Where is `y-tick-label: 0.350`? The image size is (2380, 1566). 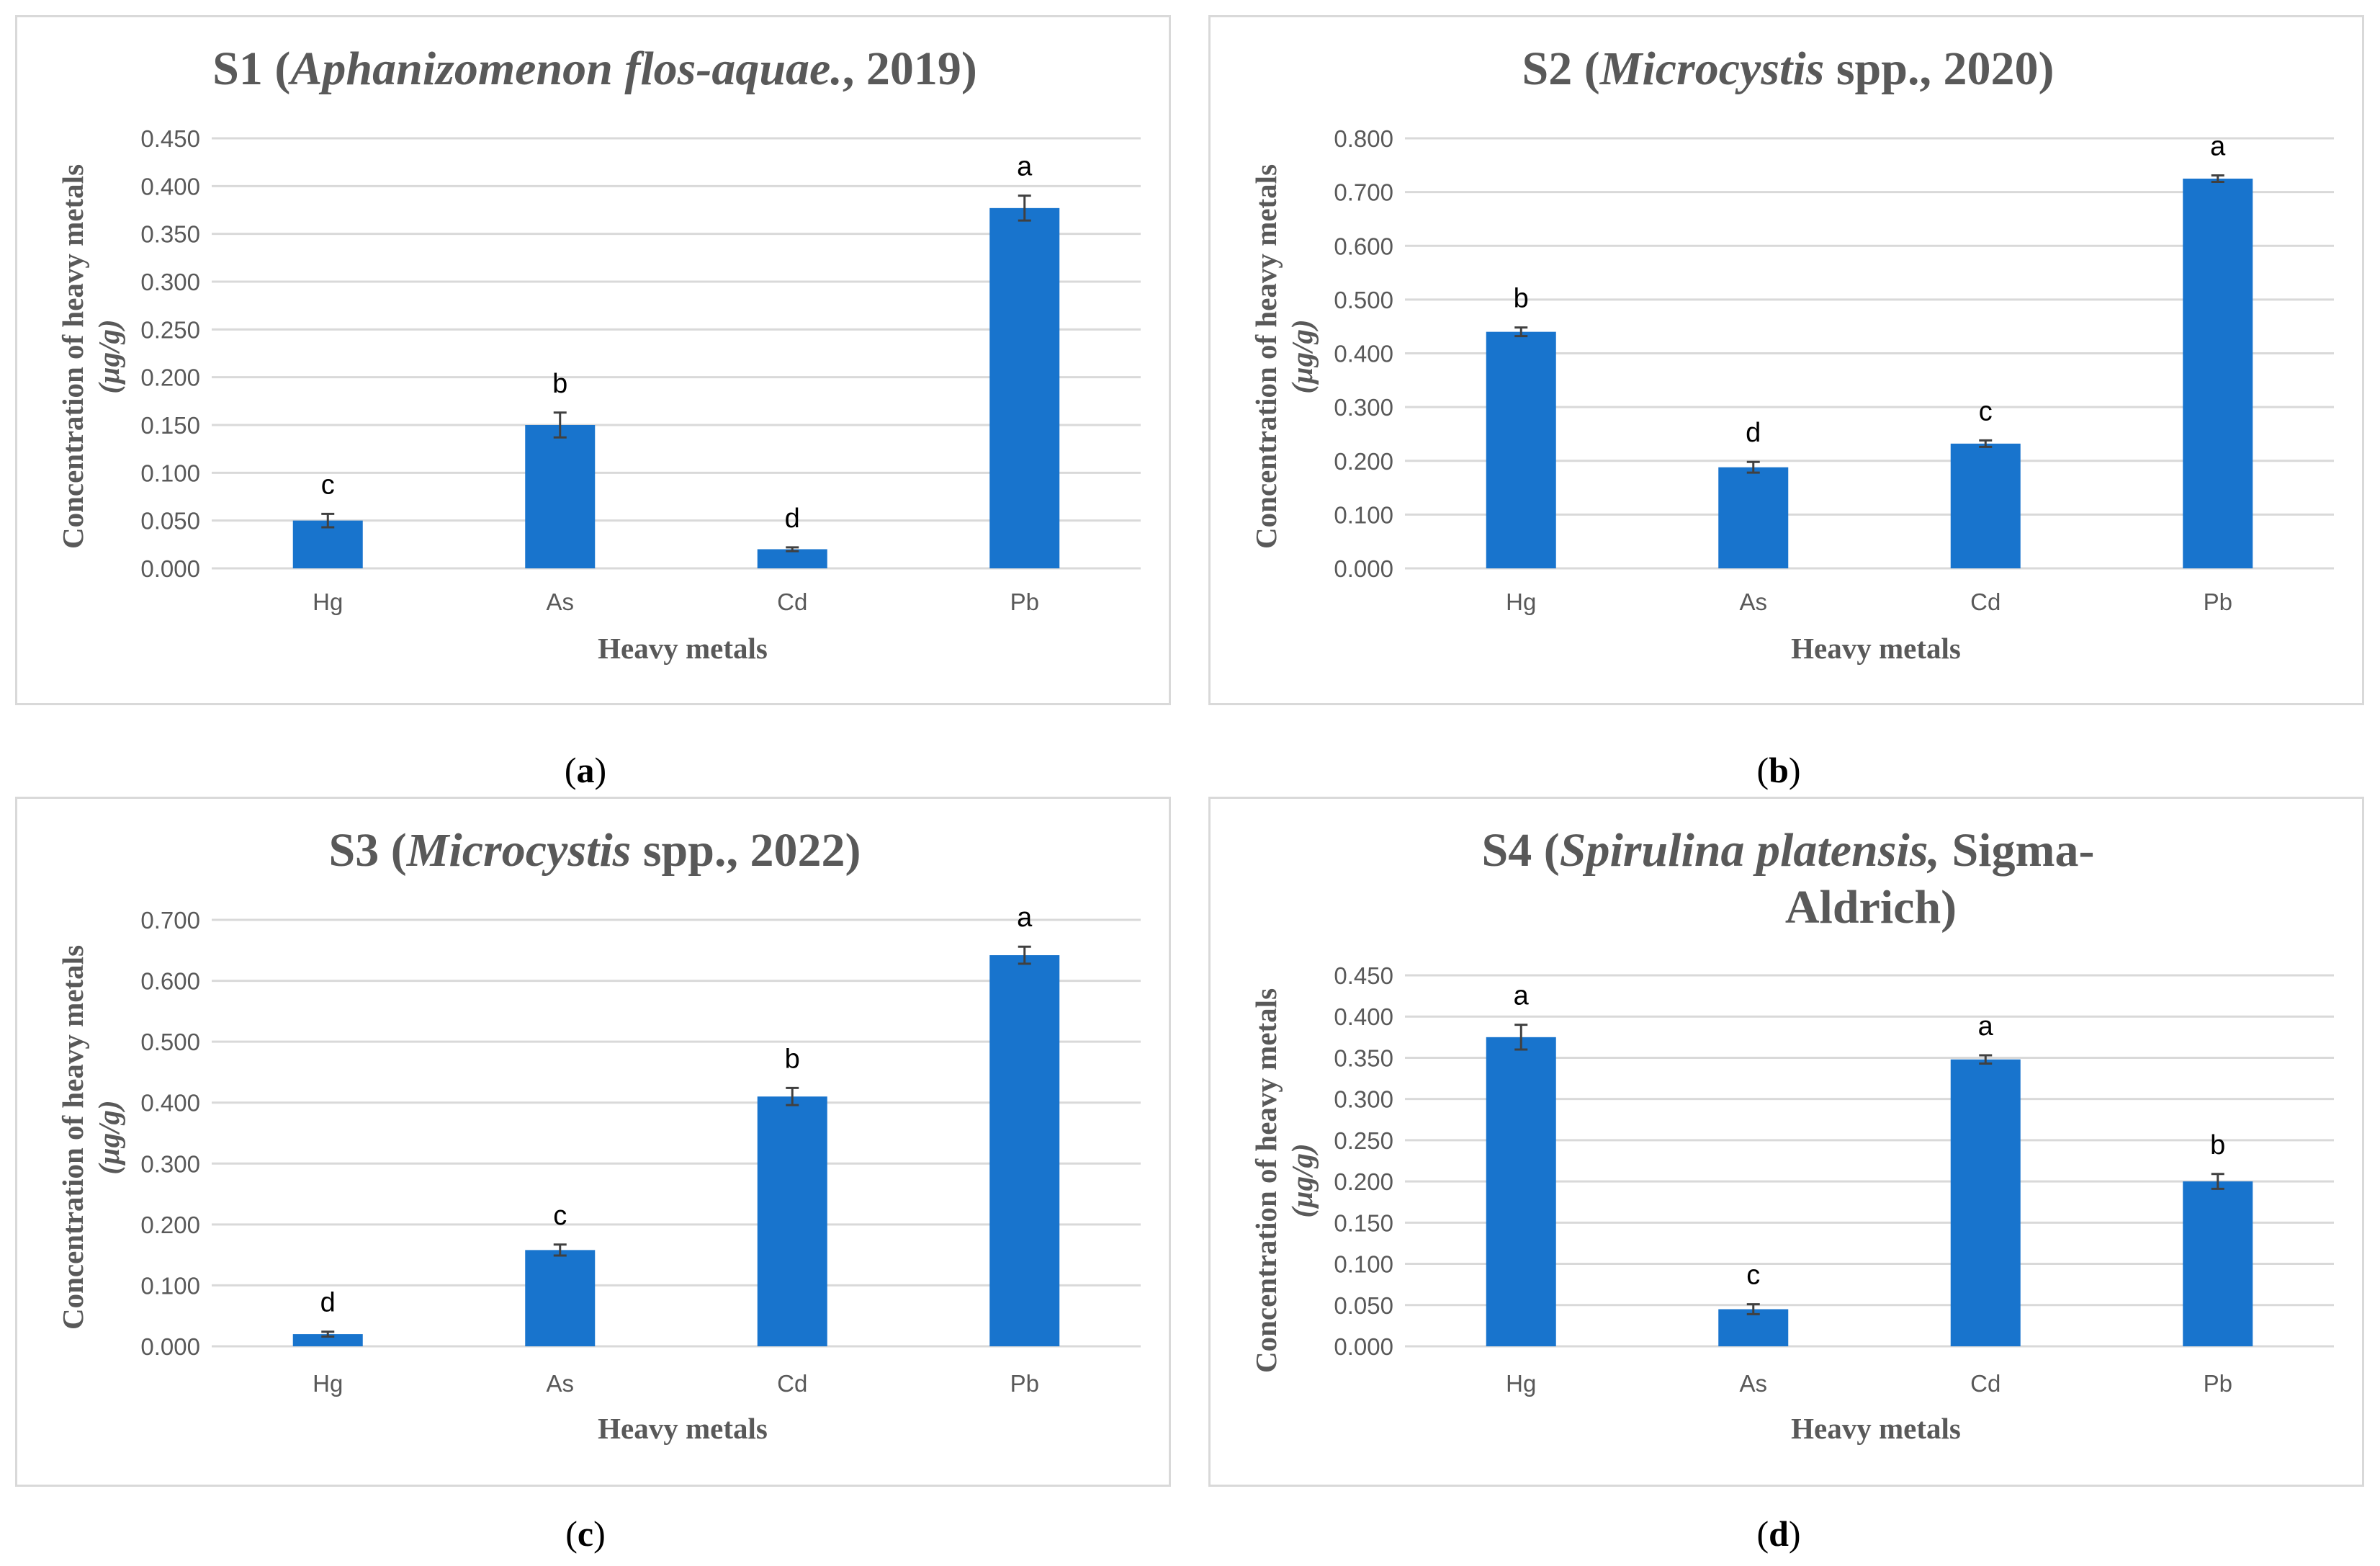 y-tick-label: 0.350 is located at coordinates (170, 235).